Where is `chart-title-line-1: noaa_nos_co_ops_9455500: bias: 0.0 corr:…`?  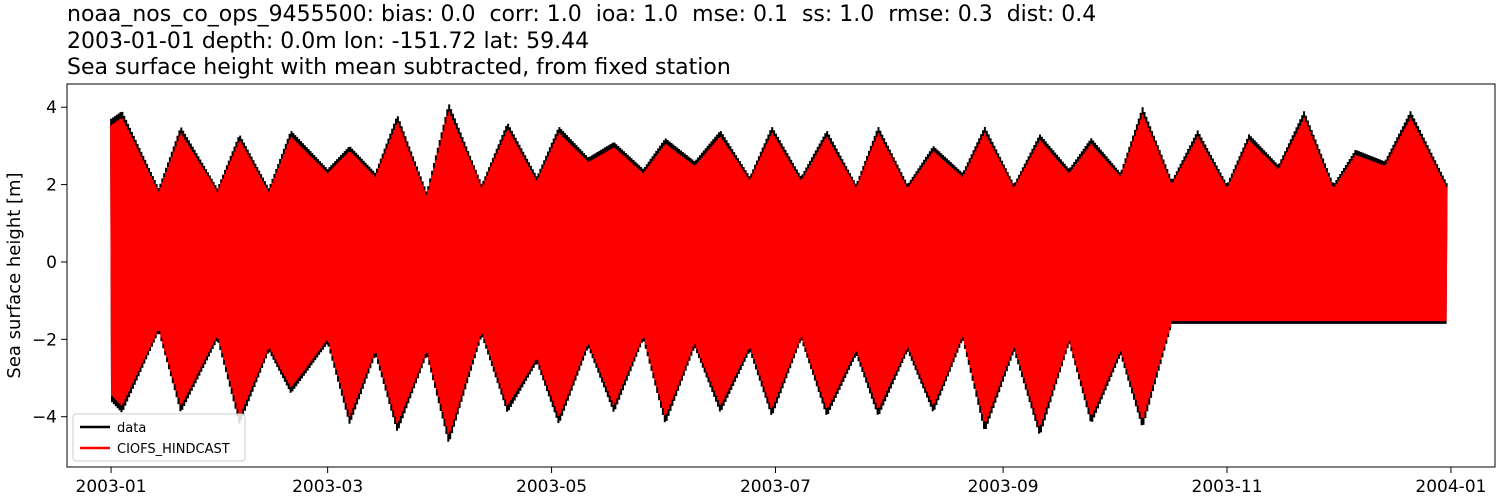 chart-title-line-1: noaa_nos_co_ops_9455500: bias: 0.0 corr:… is located at coordinates (582, 14).